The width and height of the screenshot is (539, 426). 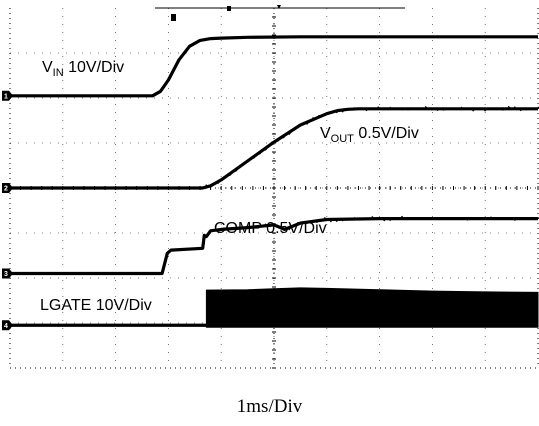 What do you see at coordinates (270, 228) in the screenshot?
I see `comp-label: COMP 0.5V/Div` at bounding box center [270, 228].